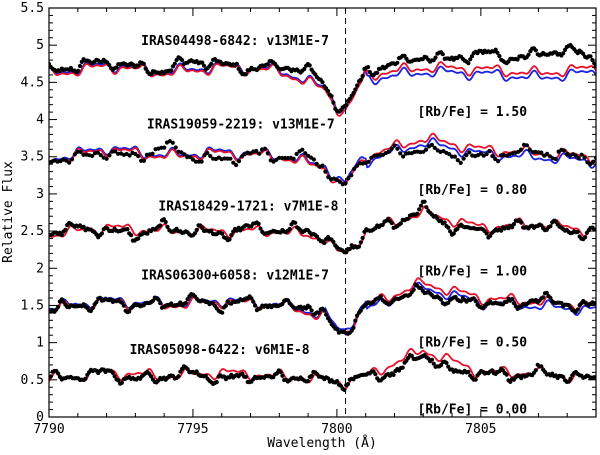 This screenshot has width=600, height=455. What do you see at coordinates (473, 342) in the screenshot?
I see `rb-abundance-label: [Rb/Fe] = 0.50` at bounding box center [473, 342].